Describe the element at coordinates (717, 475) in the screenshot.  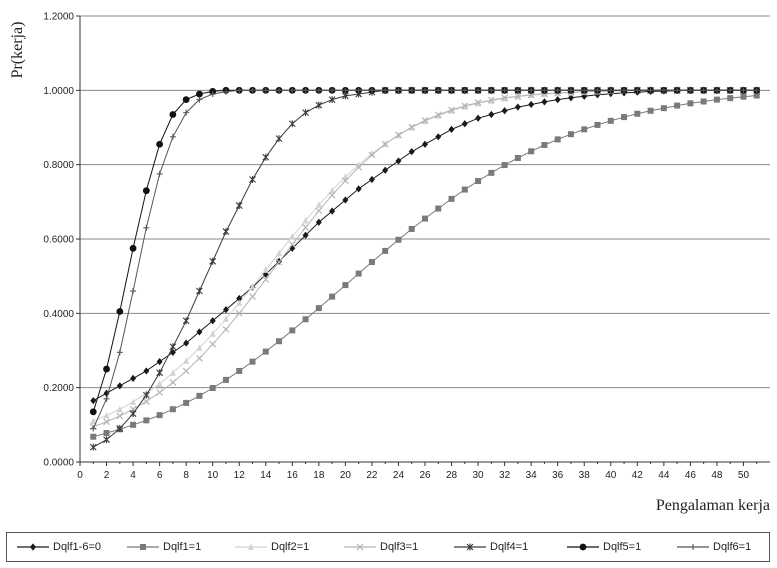
I see `x-tick-label: 48` at that location.